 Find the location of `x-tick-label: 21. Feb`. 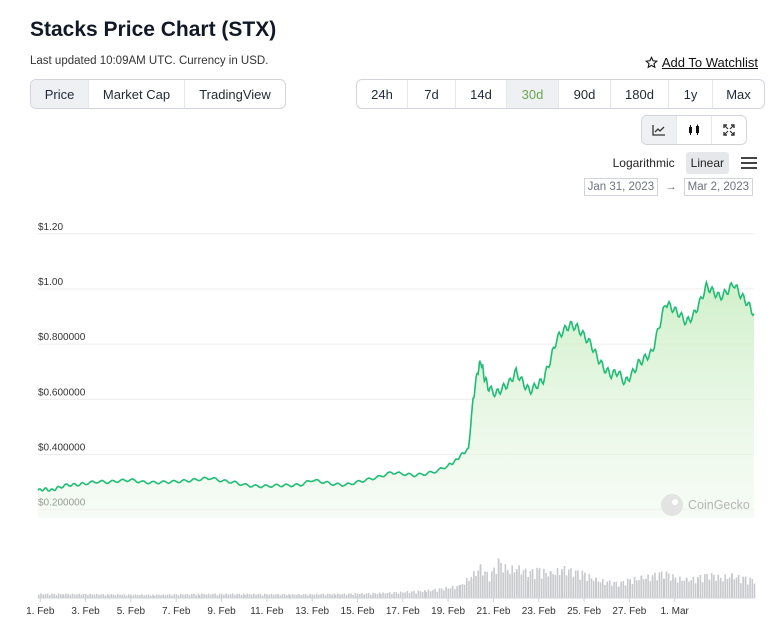

x-tick-label: 21. Feb is located at coordinates (493, 611).